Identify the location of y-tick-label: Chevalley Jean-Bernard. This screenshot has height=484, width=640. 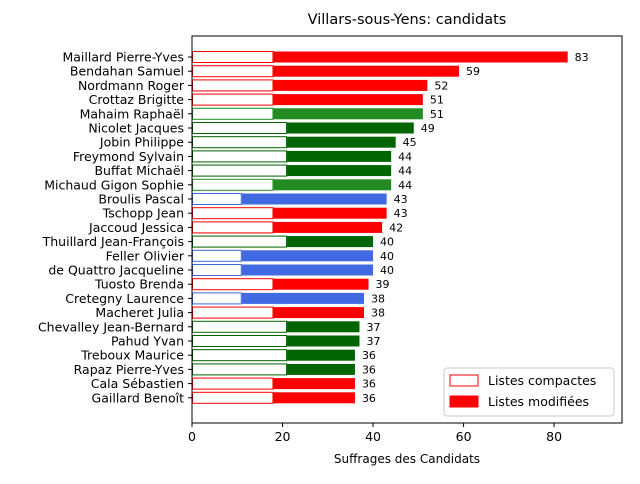
(111, 326).